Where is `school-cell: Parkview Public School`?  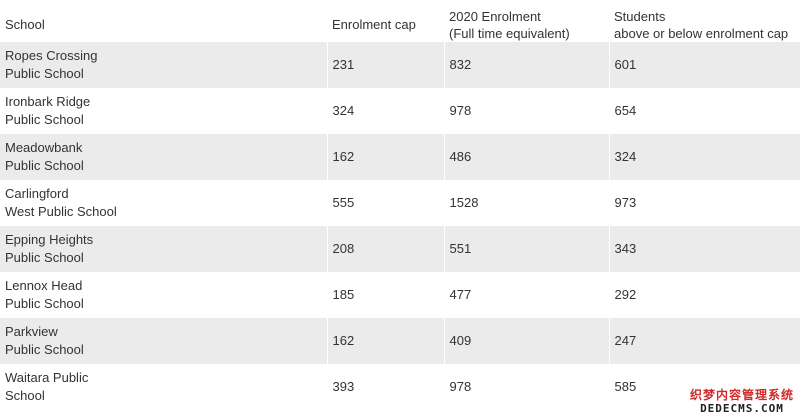 school-cell: Parkview Public School is located at coordinates (163, 341).